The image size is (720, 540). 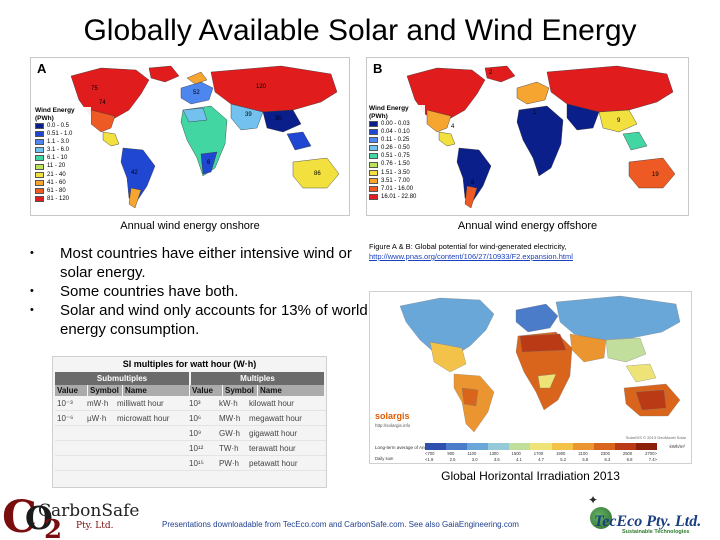 I want to click on legend-label: 7.01 - 16.00, so click(x=397, y=188).